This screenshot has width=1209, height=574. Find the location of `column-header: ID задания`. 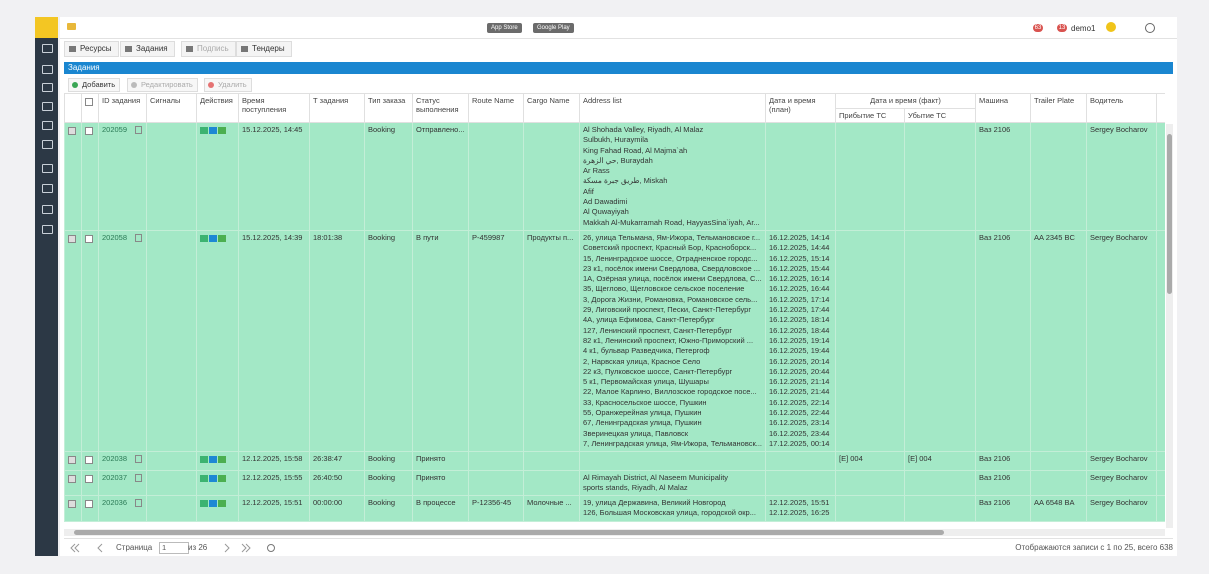

column-header: ID задания is located at coordinates (123, 108).